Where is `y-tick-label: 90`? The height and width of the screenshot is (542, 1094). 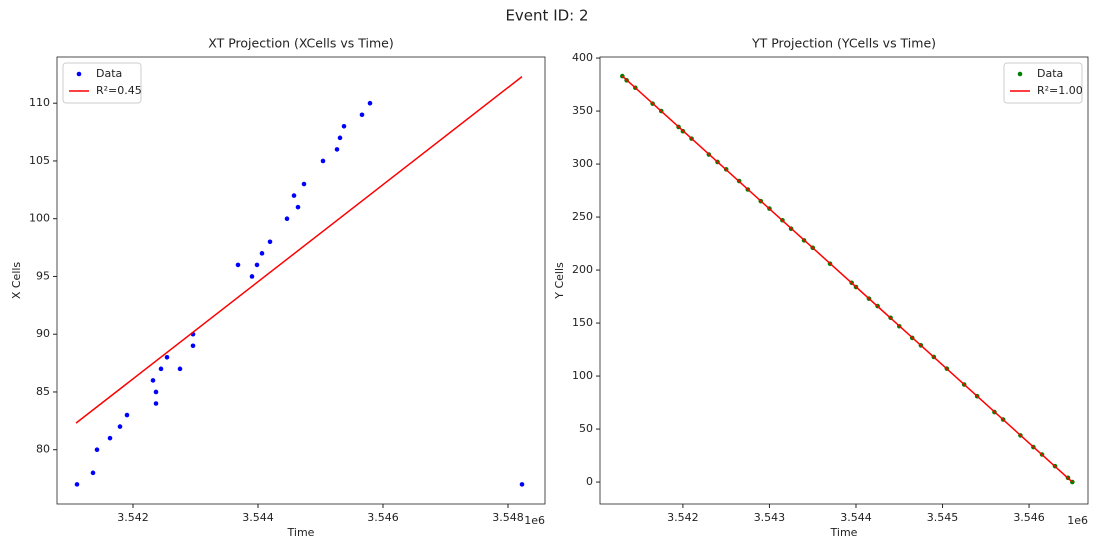
y-tick-label: 90 is located at coordinates (43, 333).